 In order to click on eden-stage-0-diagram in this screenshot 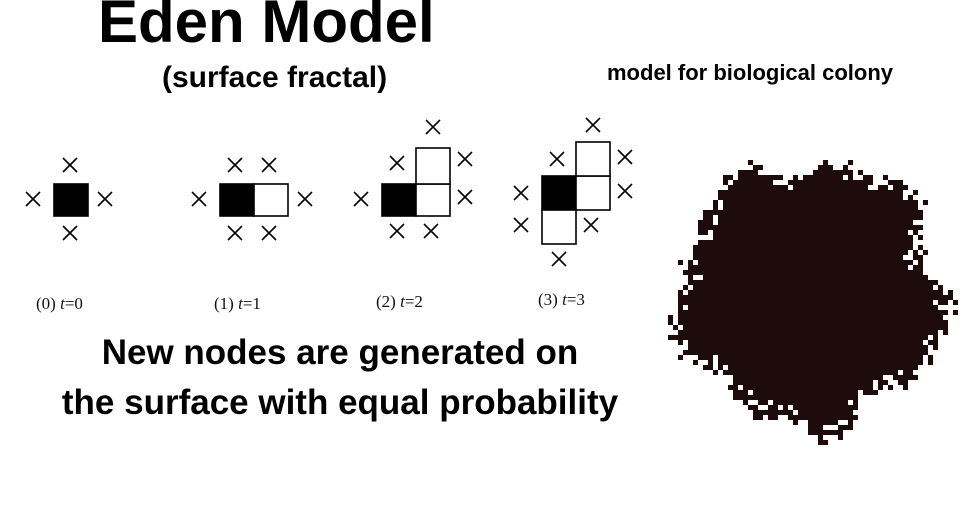, I will do `click(69, 199)`.